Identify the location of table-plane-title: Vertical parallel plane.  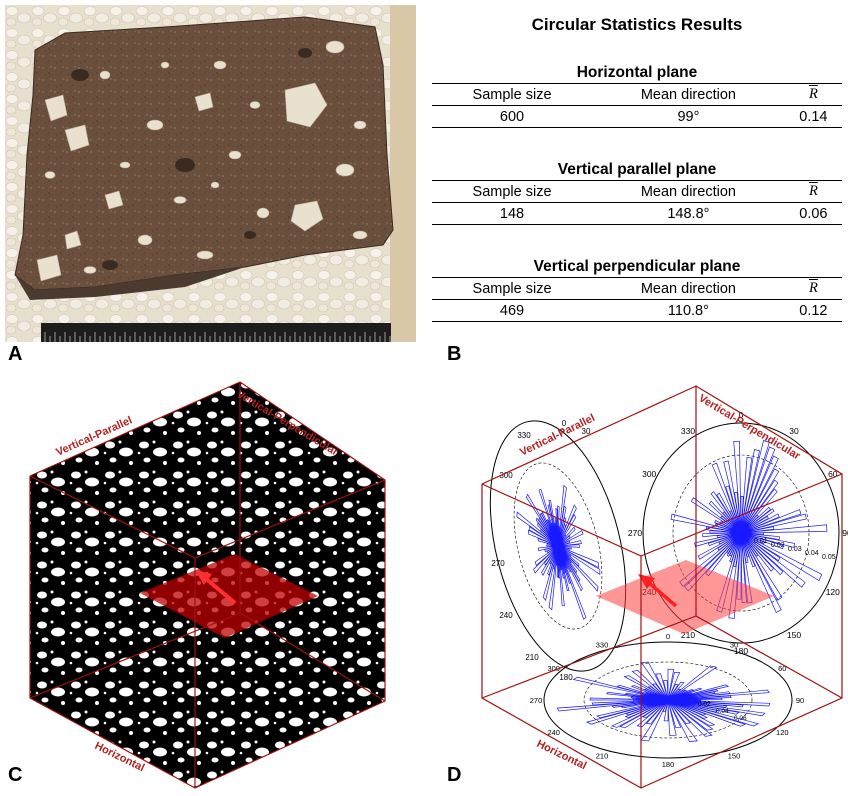
(637, 169).